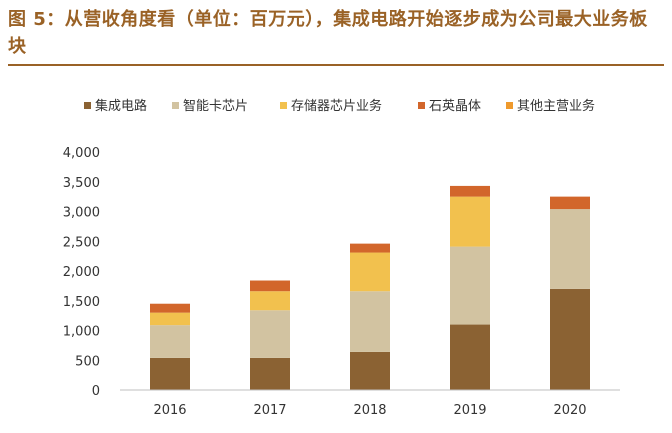  Describe the element at coordinates (87, 361) in the screenshot. I see `y-tick-label: 500` at that location.